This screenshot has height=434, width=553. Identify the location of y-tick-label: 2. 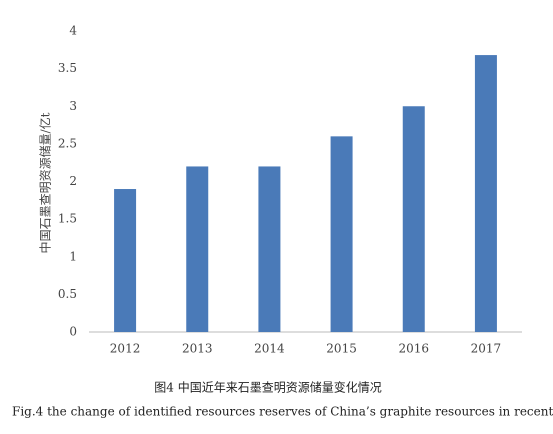
(73, 181).